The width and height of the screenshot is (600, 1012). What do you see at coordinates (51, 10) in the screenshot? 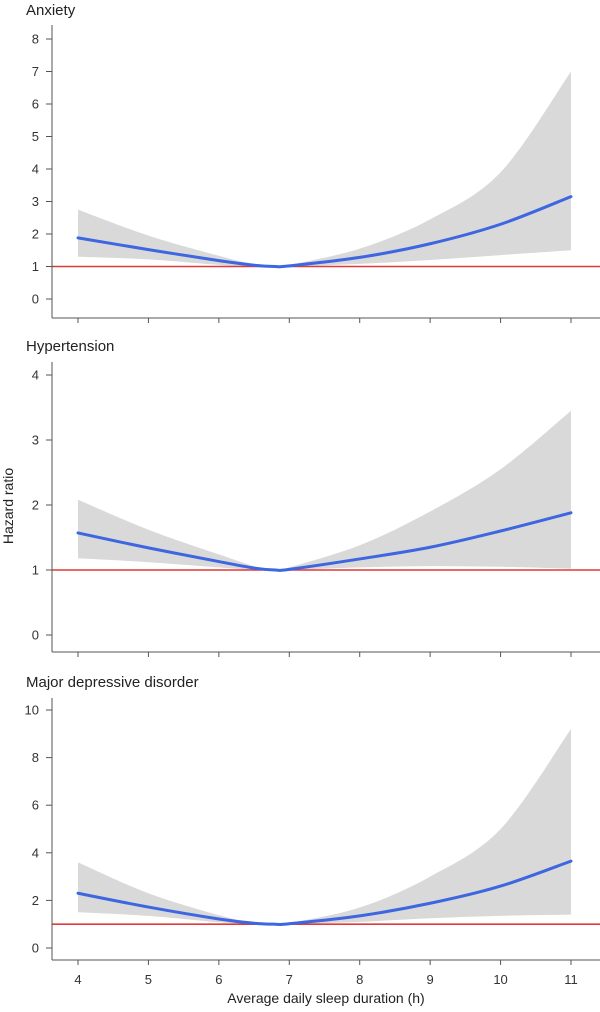
I see `panel-title: Anxiety` at bounding box center [51, 10].